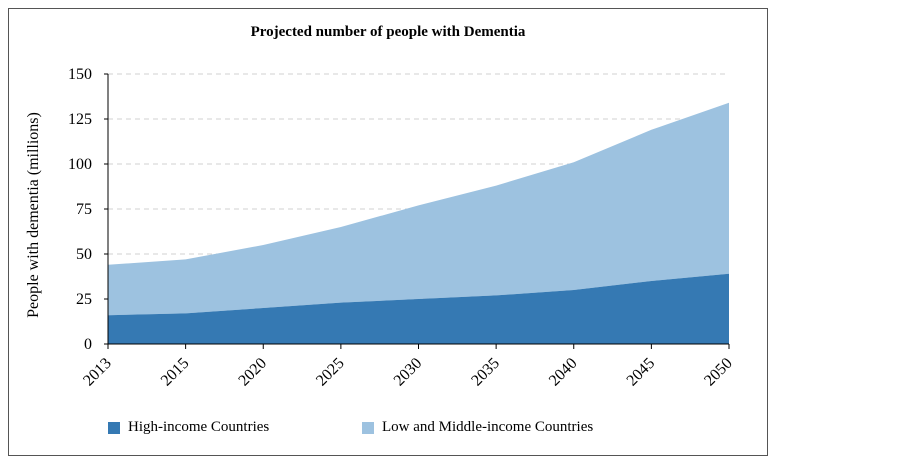 The height and width of the screenshot is (462, 902). What do you see at coordinates (80, 164) in the screenshot?
I see `y-tick-label-100: 100` at bounding box center [80, 164].